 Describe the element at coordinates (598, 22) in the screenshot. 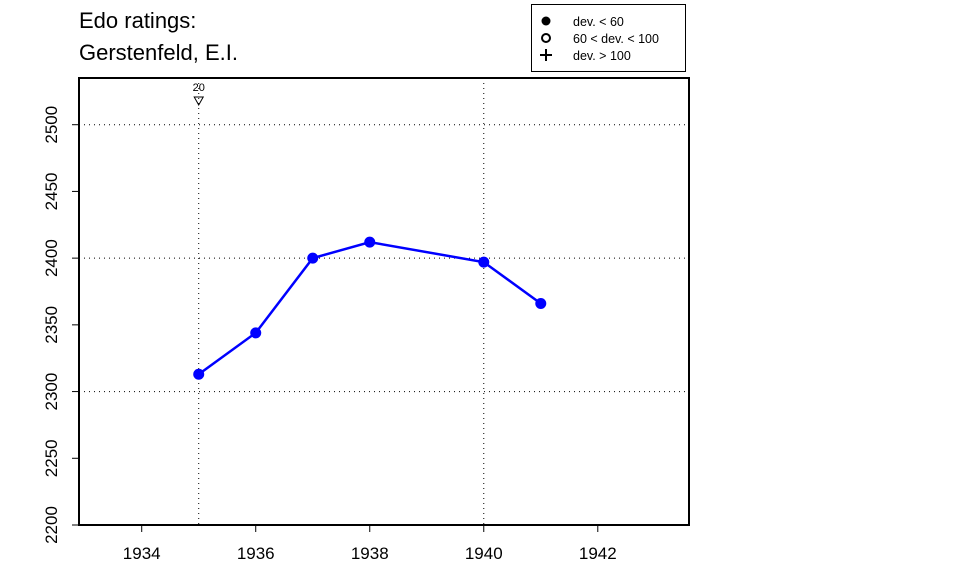

I see `legend-label-low-dev: dev. < 60` at that location.